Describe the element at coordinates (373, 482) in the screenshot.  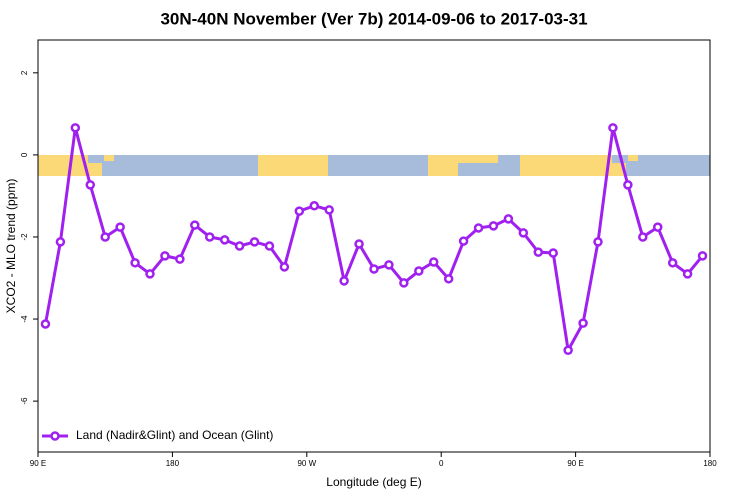
I see `x-axis-label: Longitude (deg E)` at that location.